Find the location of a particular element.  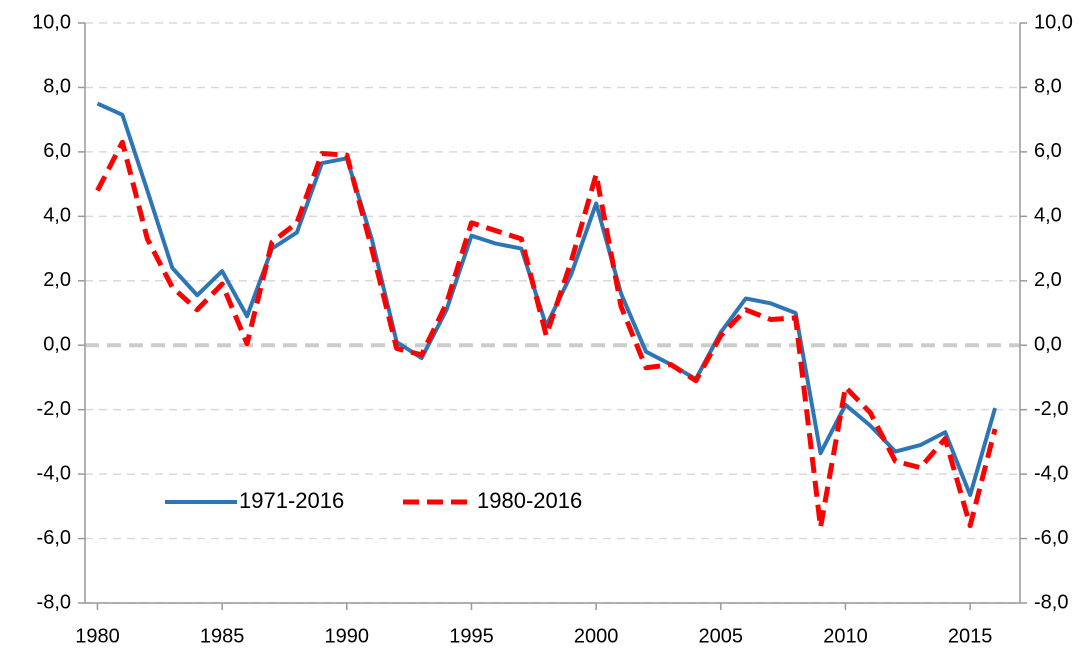

x-tick-label: 1985 is located at coordinates (222, 636).